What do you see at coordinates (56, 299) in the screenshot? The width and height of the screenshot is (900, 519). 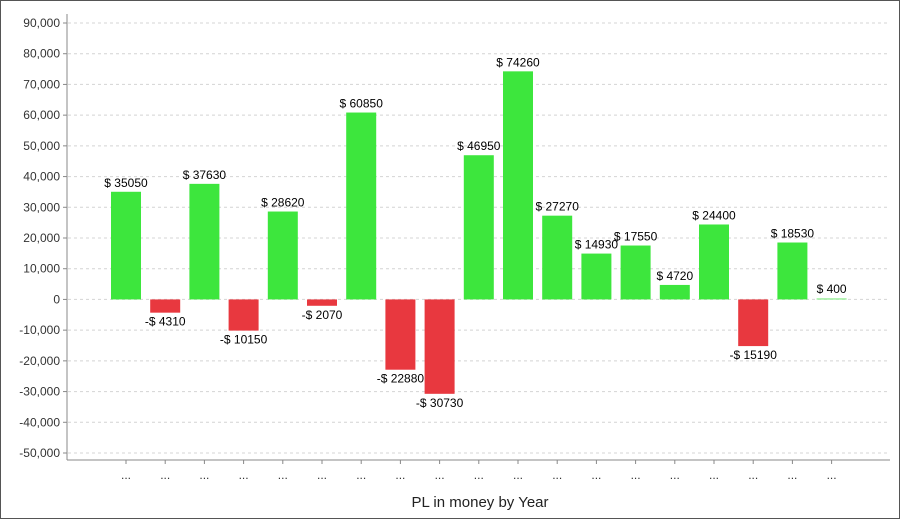 I see `y-tick-label: 0` at bounding box center [56, 299].